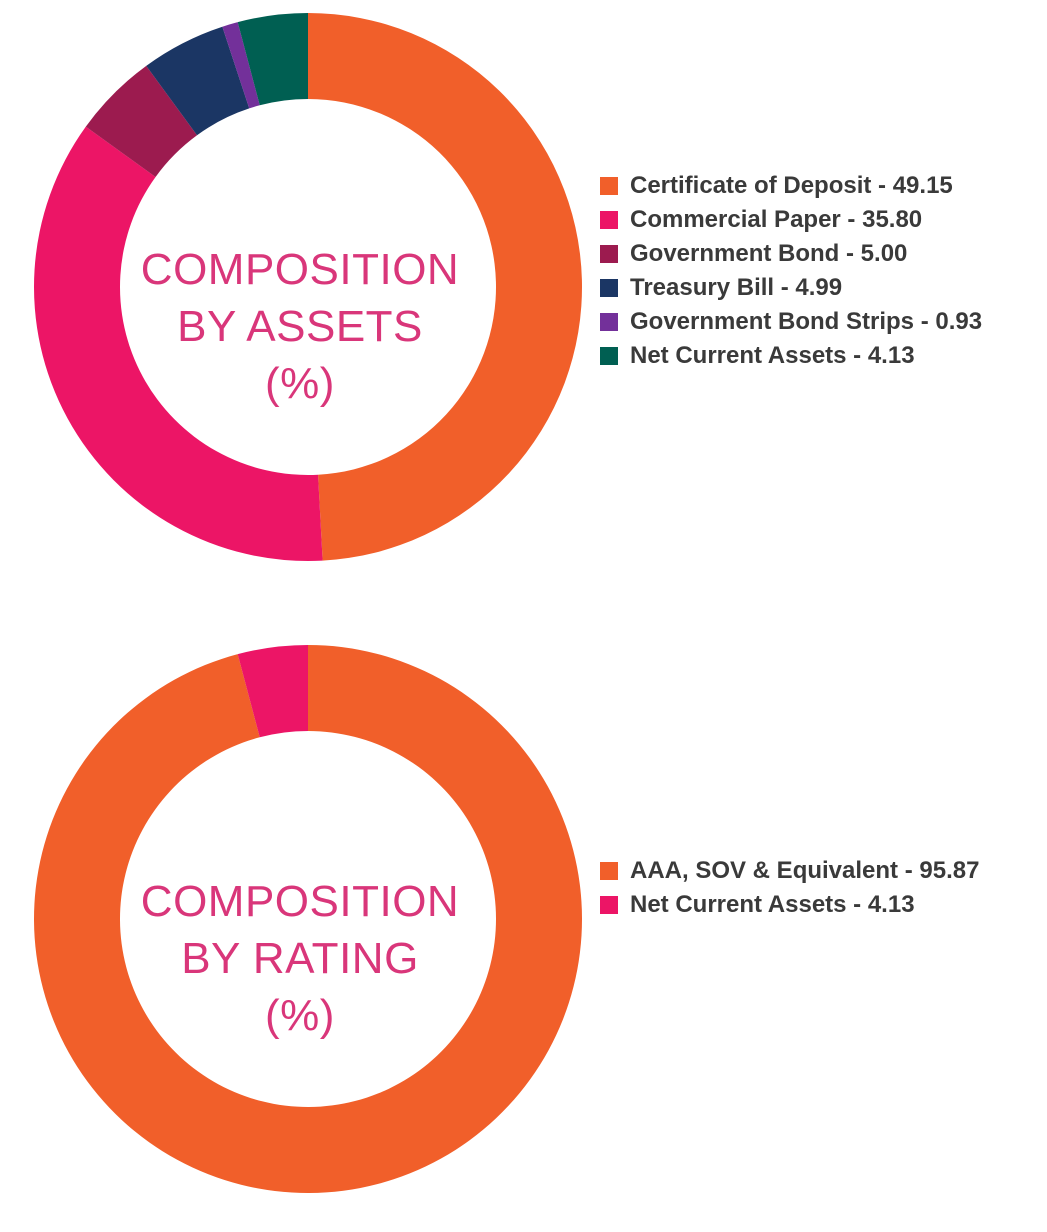 This screenshot has width=1047, height=1232. What do you see at coordinates (300, 1015) in the screenshot?
I see `rating-center-title-line: (%)` at bounding box center [300, 1015].